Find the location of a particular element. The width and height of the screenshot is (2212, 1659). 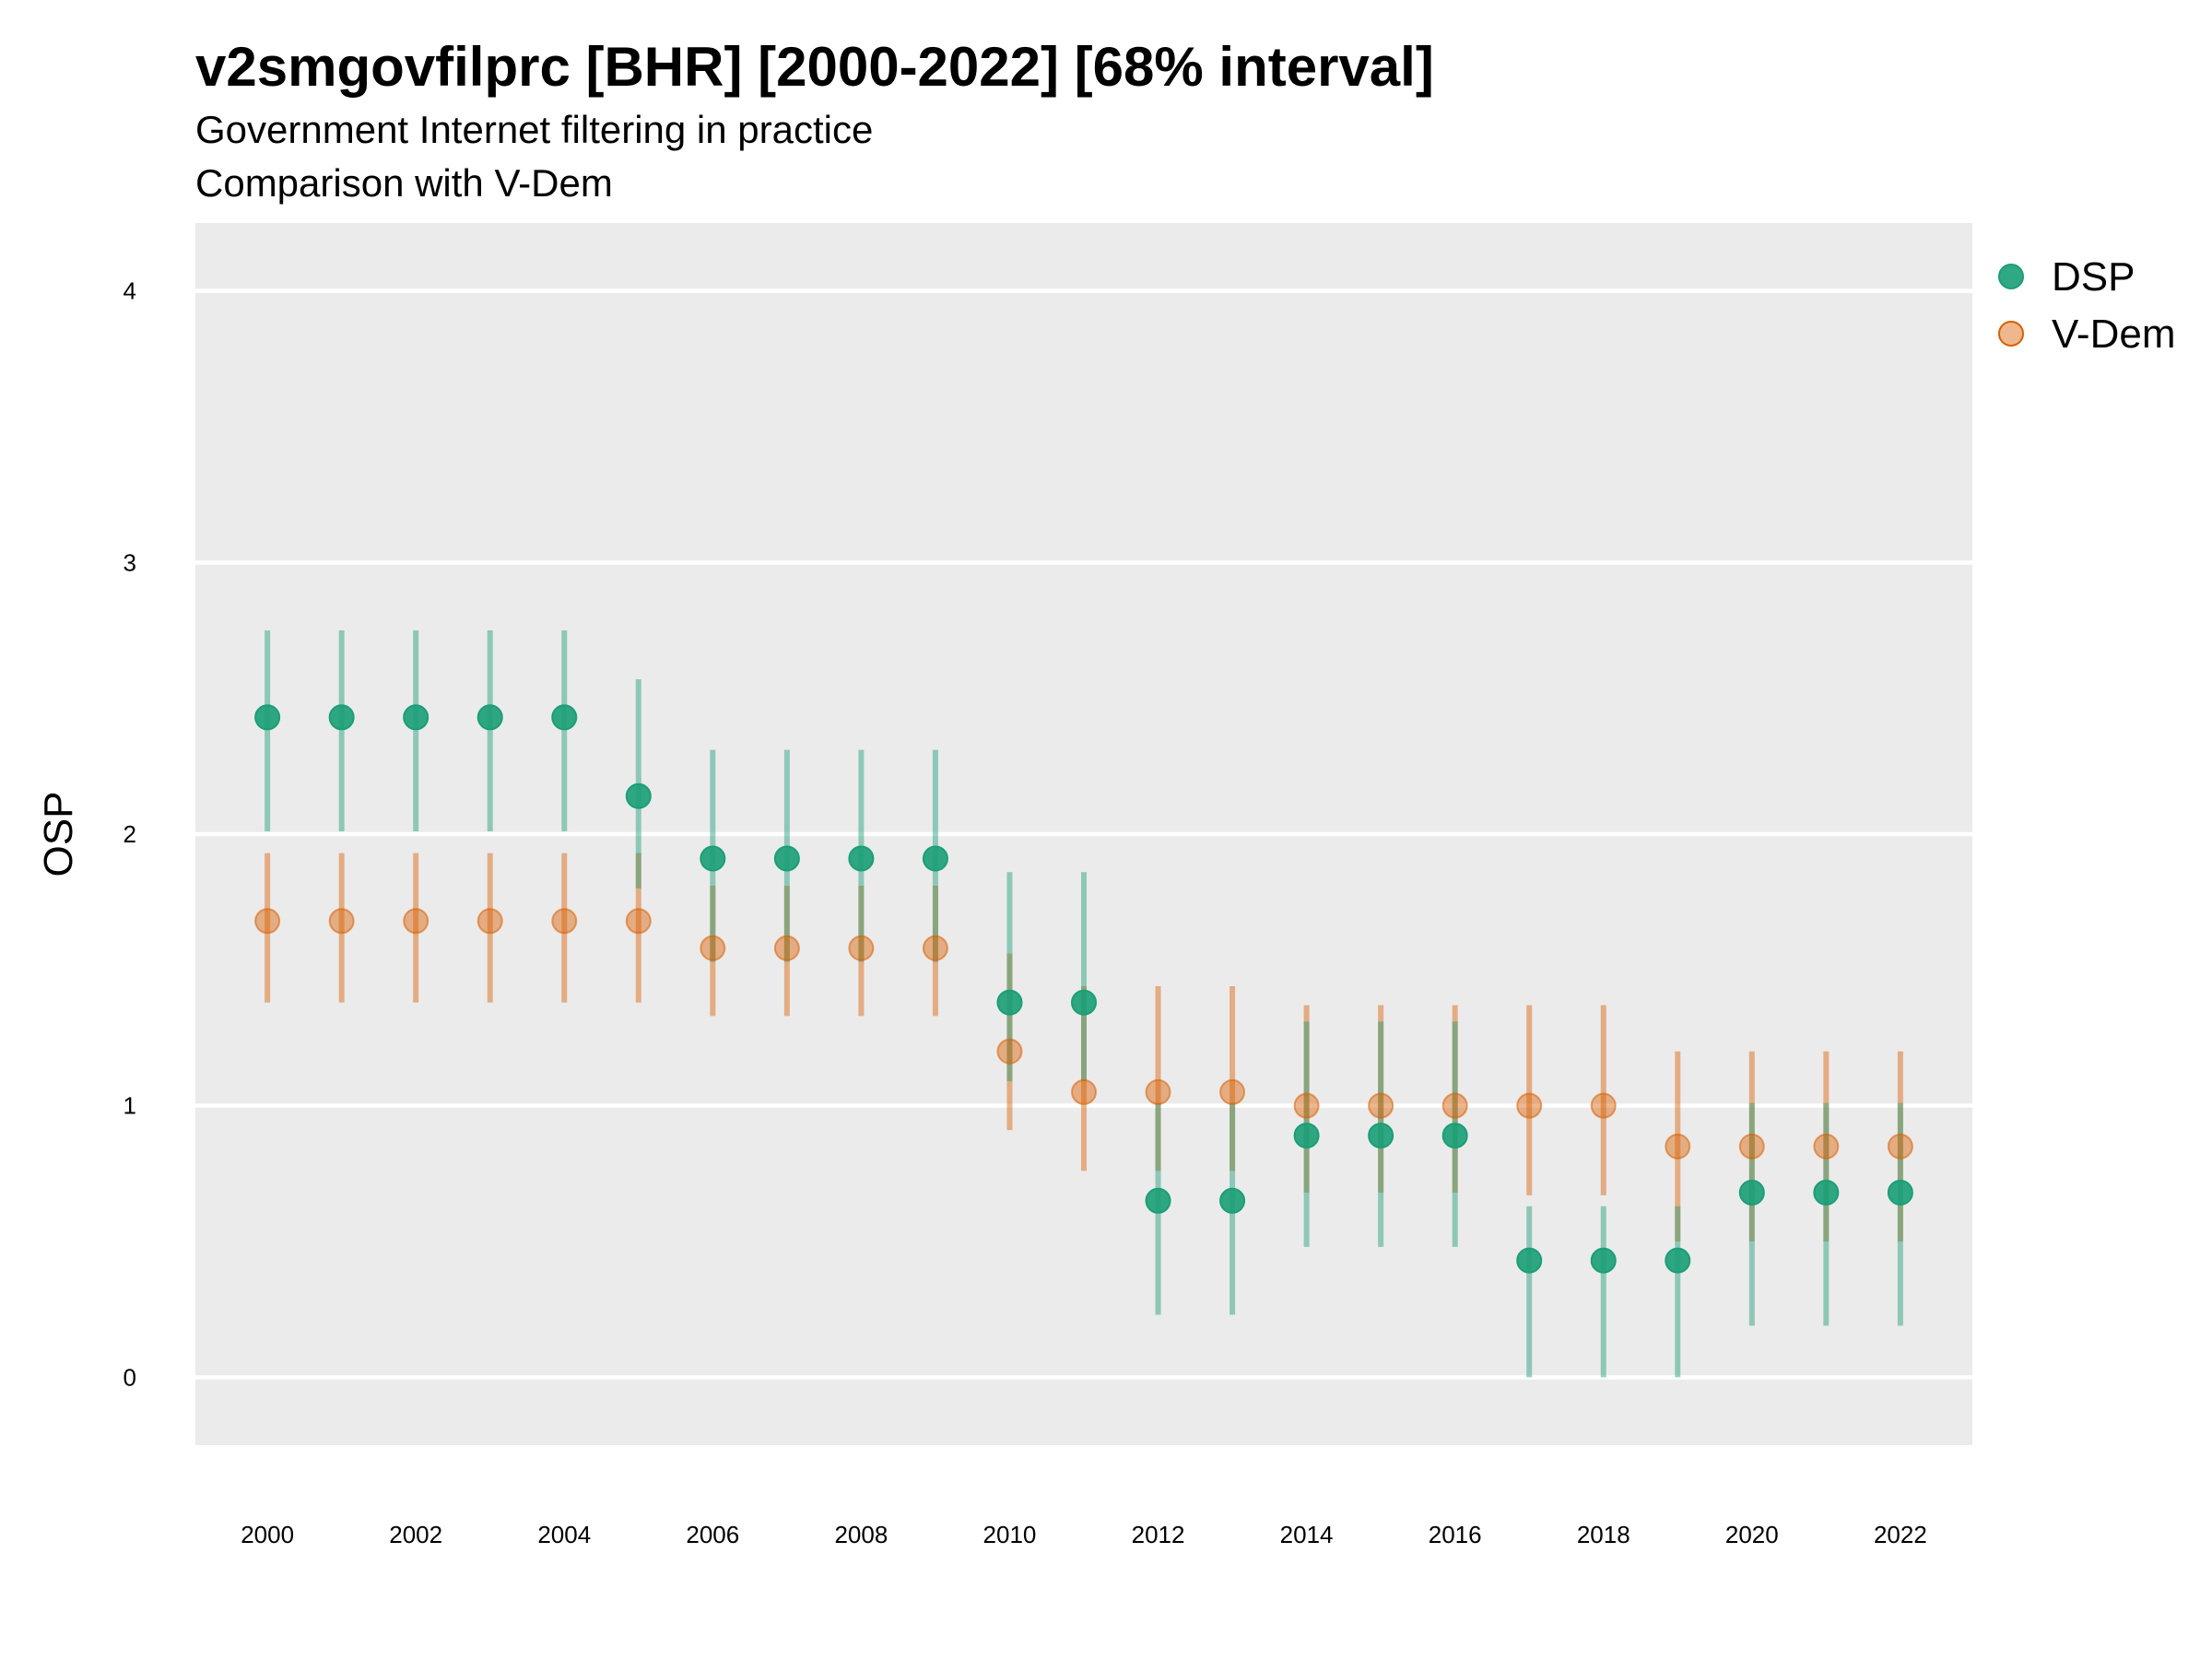

y-tick-label: 4 is located at coordinates (130, 291).